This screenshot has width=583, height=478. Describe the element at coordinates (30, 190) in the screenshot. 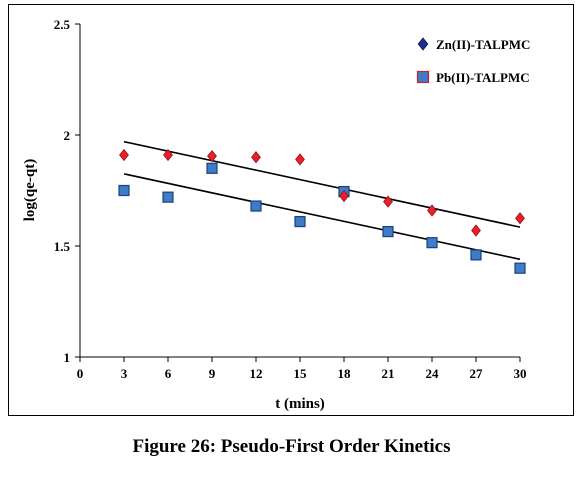

I see `y-axis-label: log(qe-qt)` at that location.